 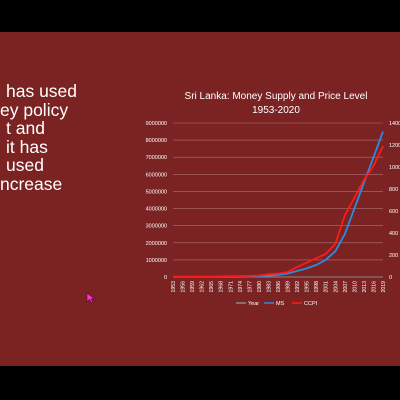 I want to click on body-text-line: used, so click(x=25, y=165).